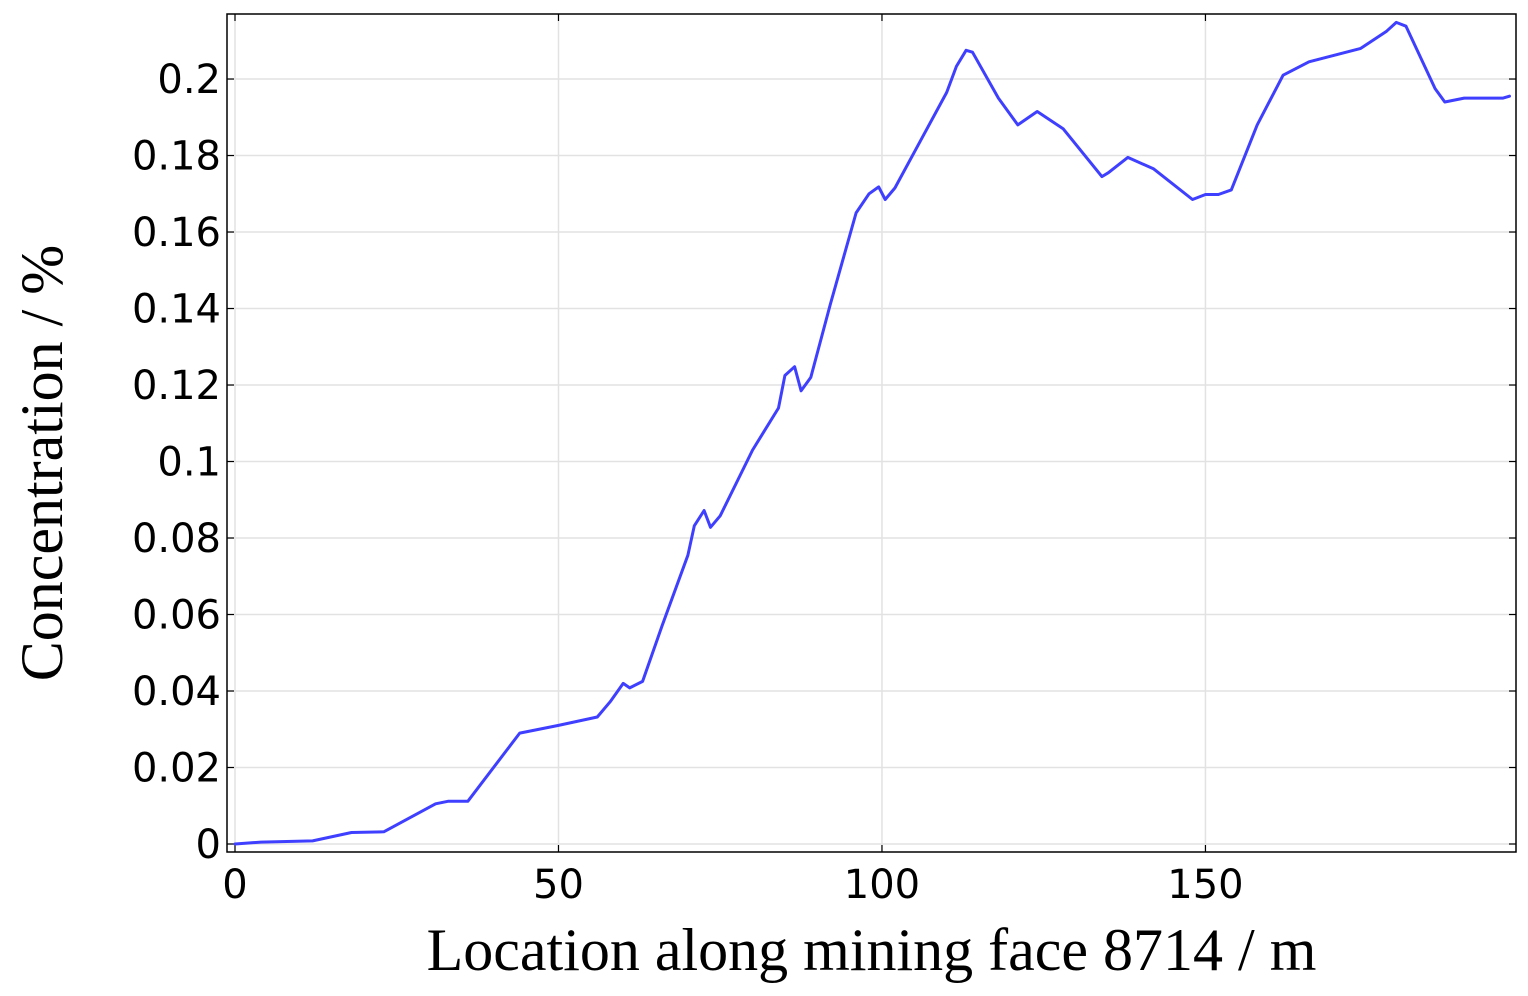  I want to click on x-tick-label: 150, so click(1205, 885).